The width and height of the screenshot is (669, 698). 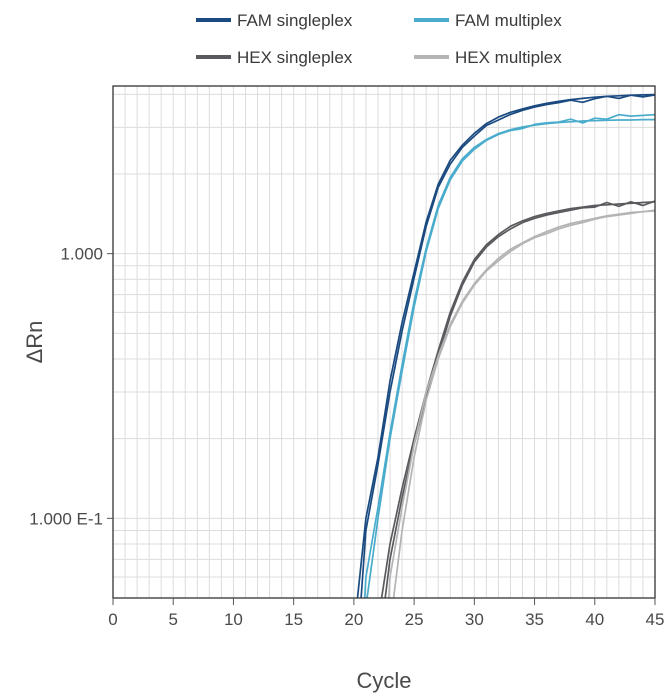 I want to click on x-tick-label: 0, so click(x=112, y=619).